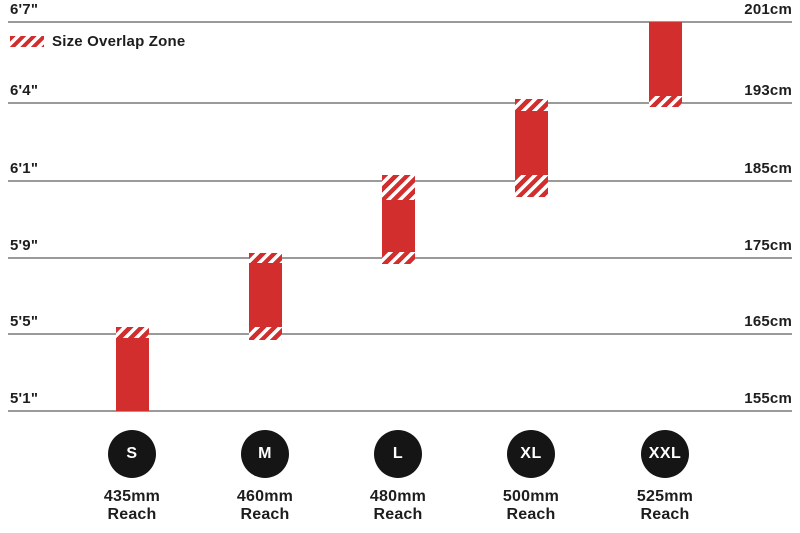 This screenshot has width=800, height=533. I want to click on size-circle: S, so click(132, 454).